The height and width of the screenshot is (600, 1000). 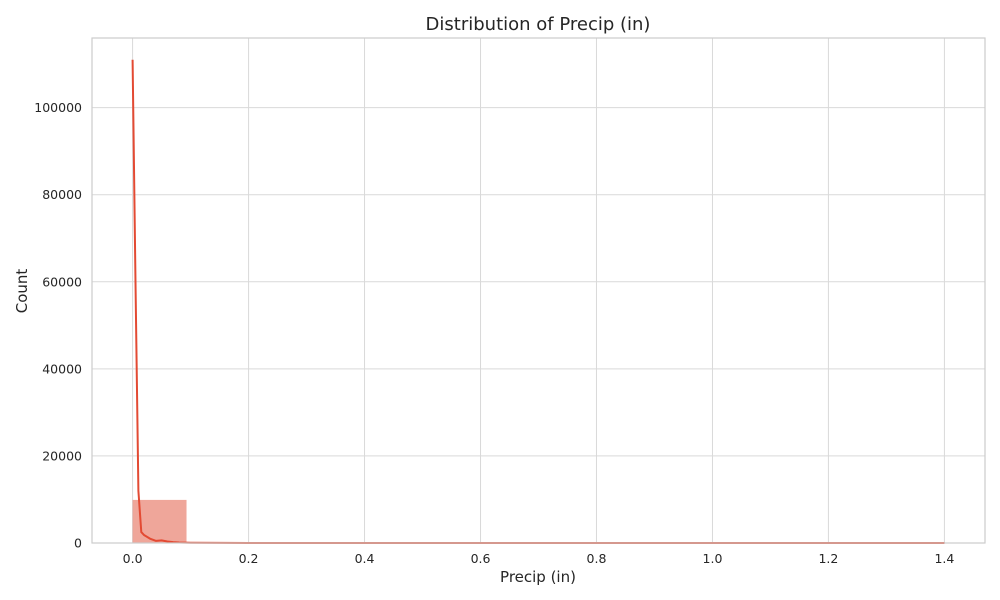 What do you see at coordinates (538, 24) in the screenshot?
I see `chart-title: Distribution of Precip (in)` at bounding box center [538, 24].